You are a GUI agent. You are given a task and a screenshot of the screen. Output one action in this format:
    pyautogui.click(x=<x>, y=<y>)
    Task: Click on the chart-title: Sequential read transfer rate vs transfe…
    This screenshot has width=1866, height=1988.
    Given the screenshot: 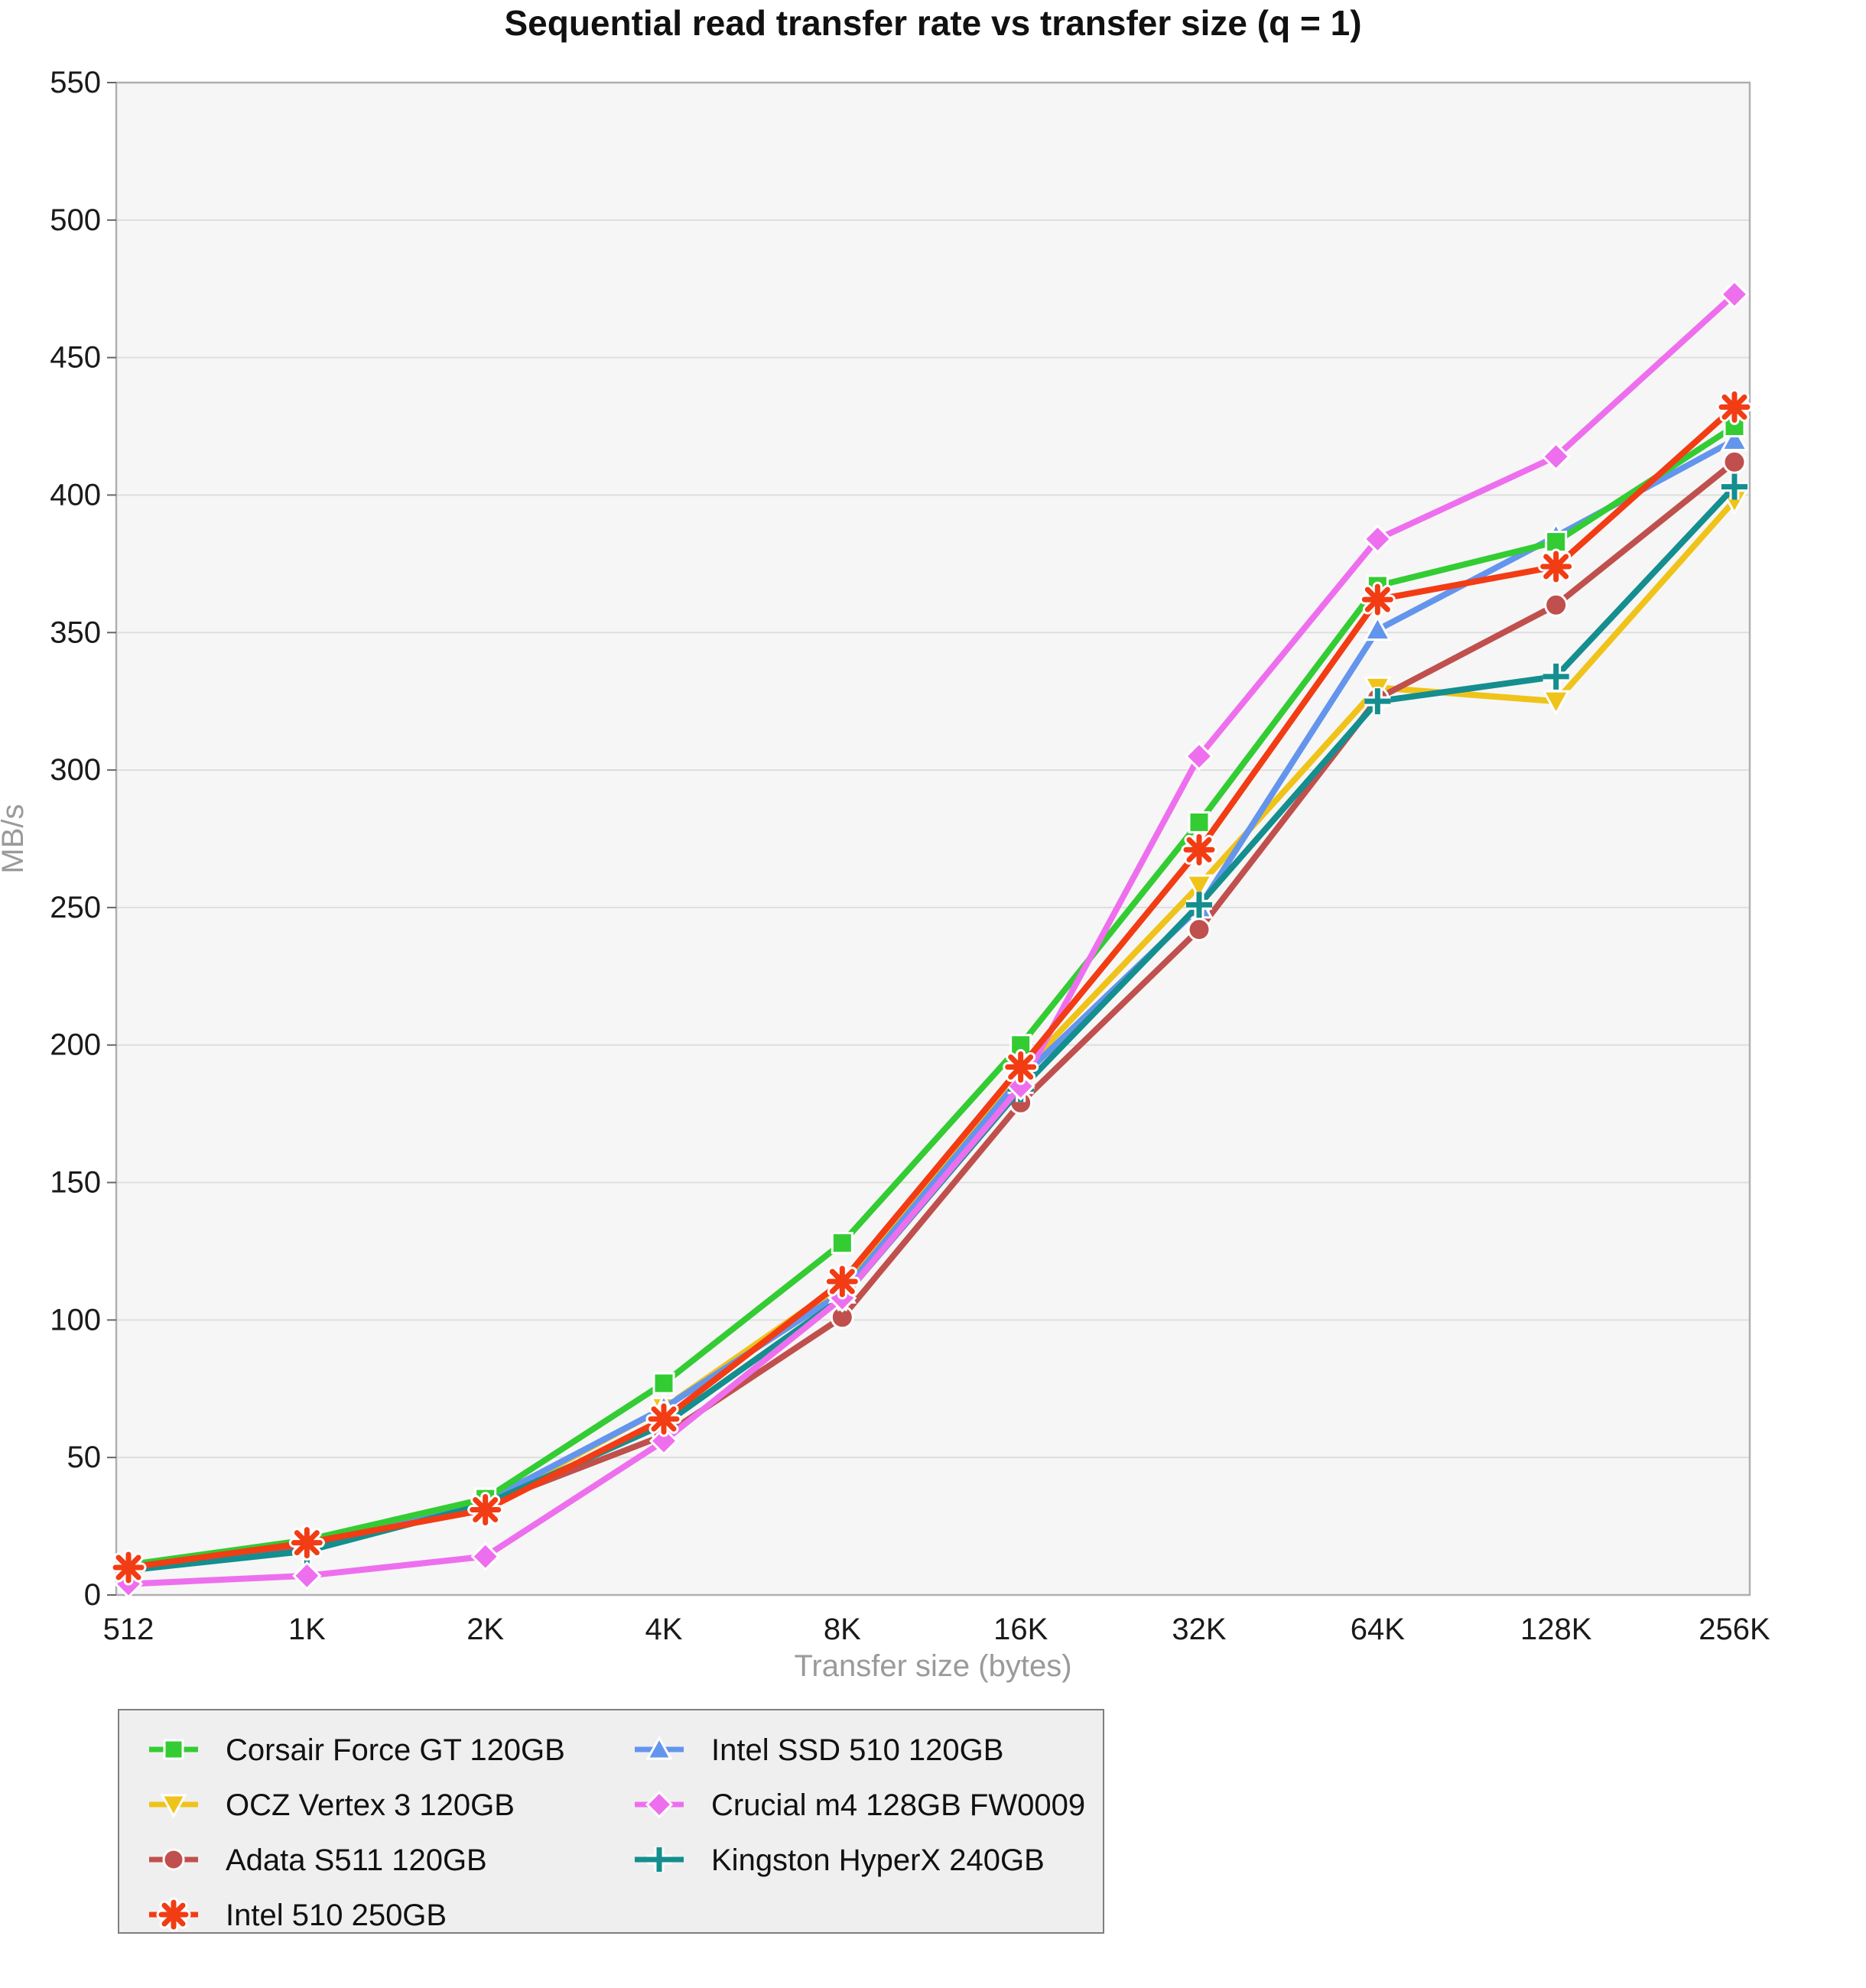 What is the action you would take?
    pyautogui.click(x=932, y=23)
    